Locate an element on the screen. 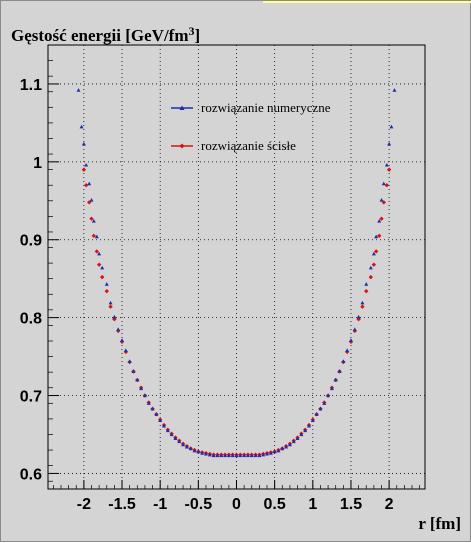 Image resolution: width=471 pixels, height=543 pixels. title-close: ] is located at coordinates (198, 35).